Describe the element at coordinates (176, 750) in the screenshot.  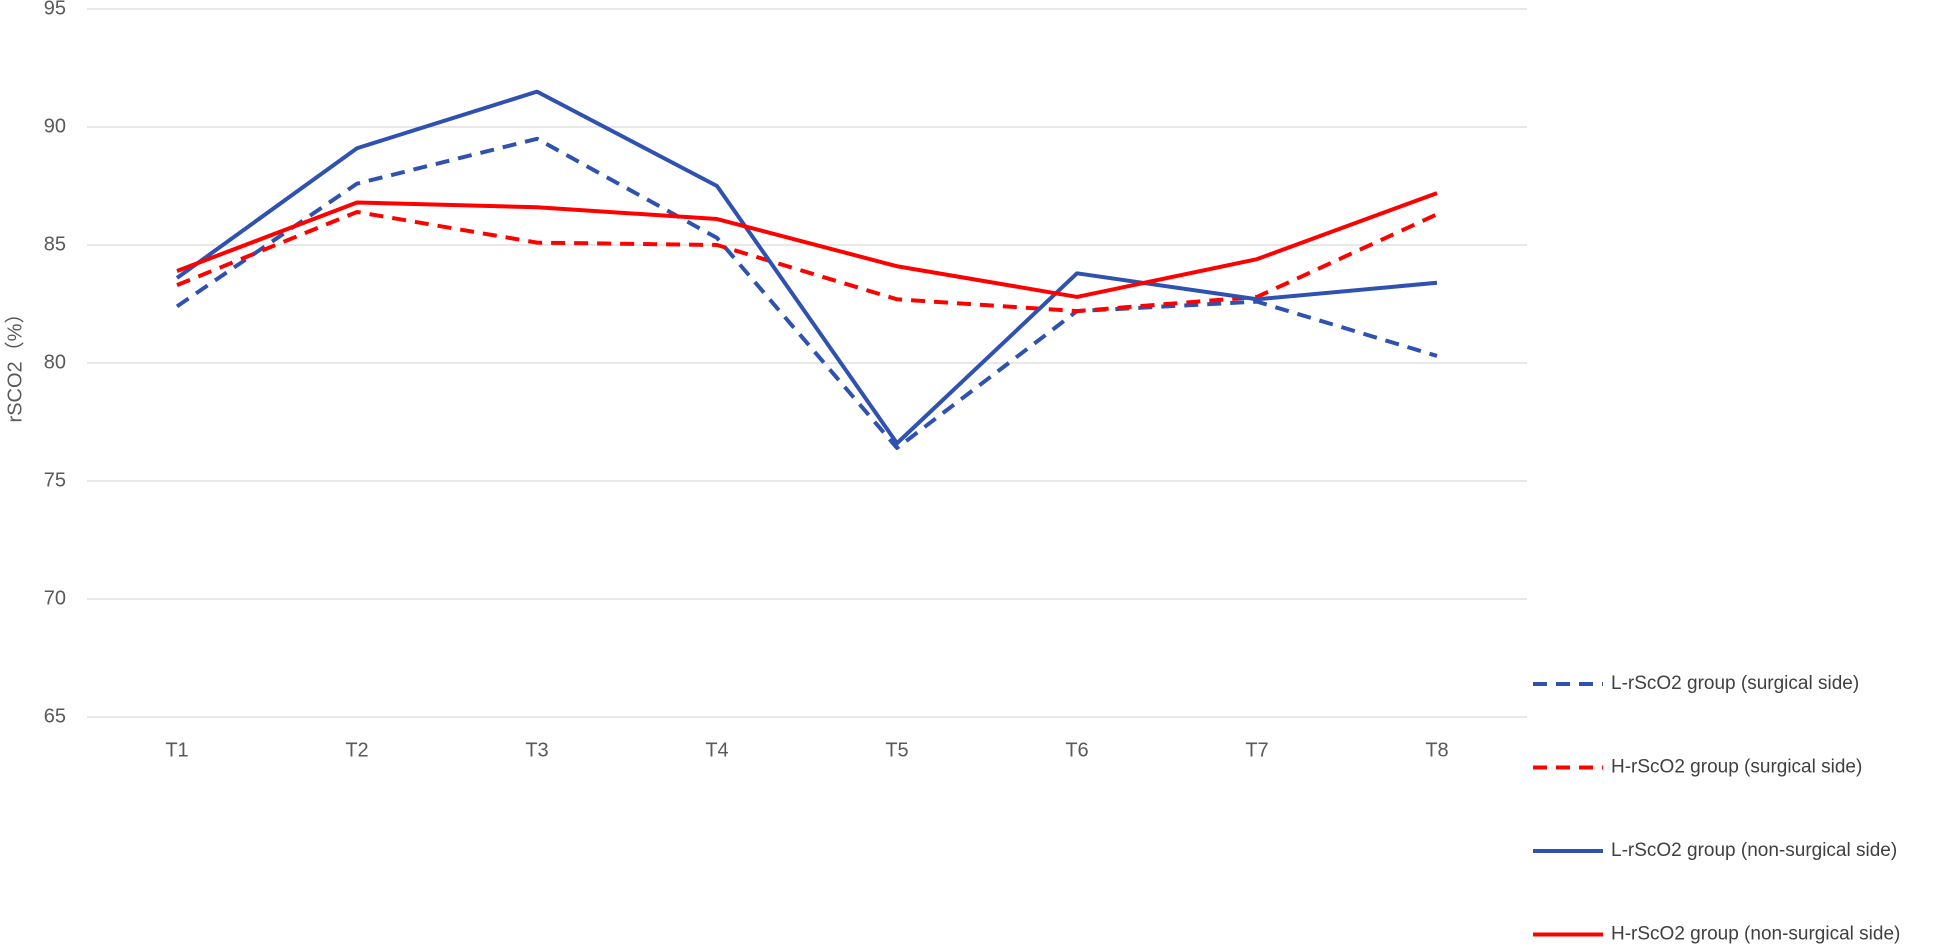
I see `x-tick-label: T1` at that location.